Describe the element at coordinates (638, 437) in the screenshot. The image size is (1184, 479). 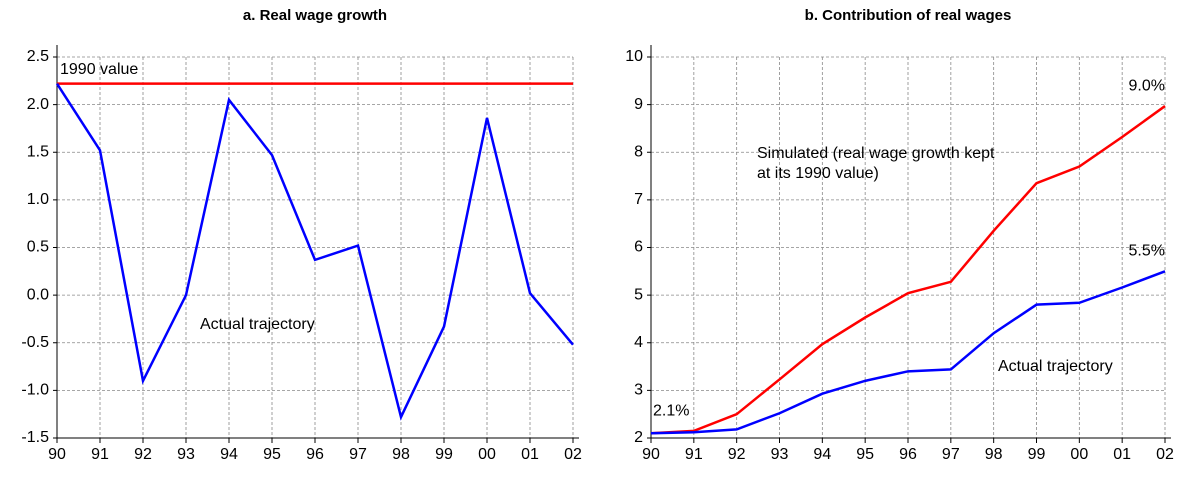
I see `y-tick-label: 2` at that location.